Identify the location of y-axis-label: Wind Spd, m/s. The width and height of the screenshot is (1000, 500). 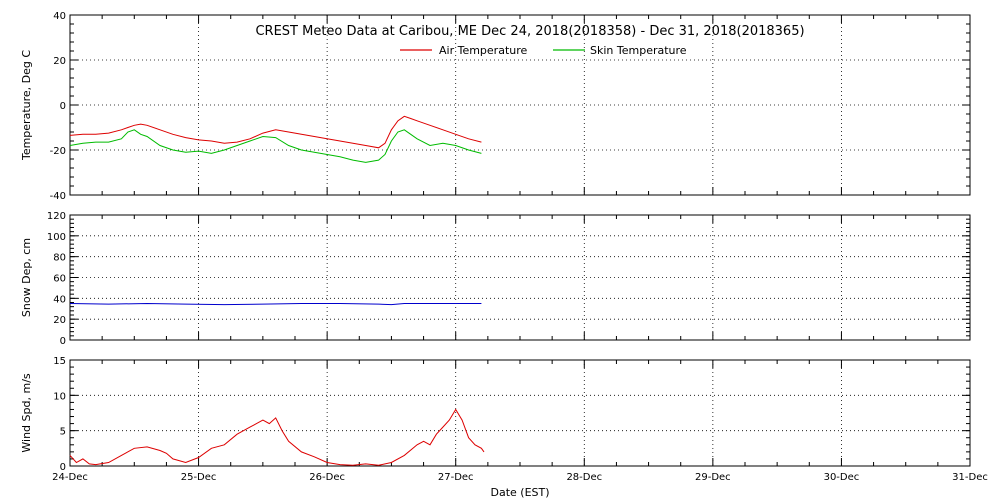
(26, 413).